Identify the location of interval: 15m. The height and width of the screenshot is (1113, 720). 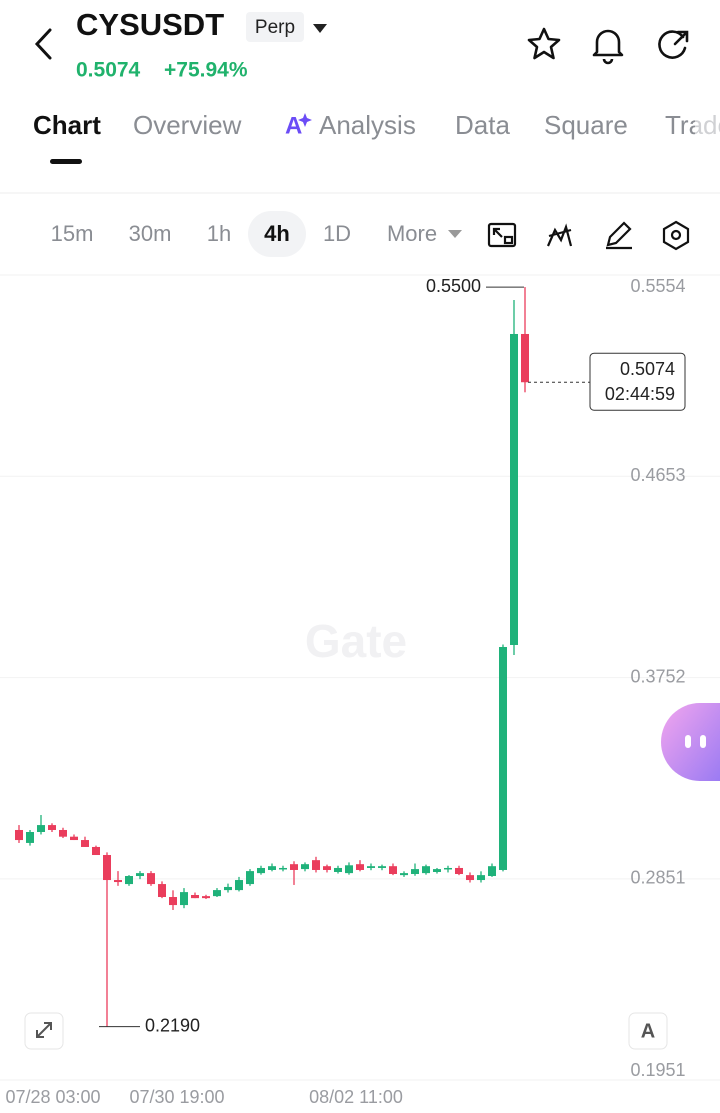
(72, 233).